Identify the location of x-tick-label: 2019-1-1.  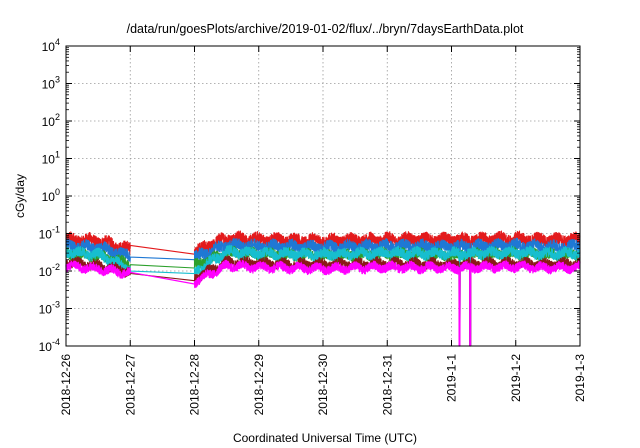
(452, 378).